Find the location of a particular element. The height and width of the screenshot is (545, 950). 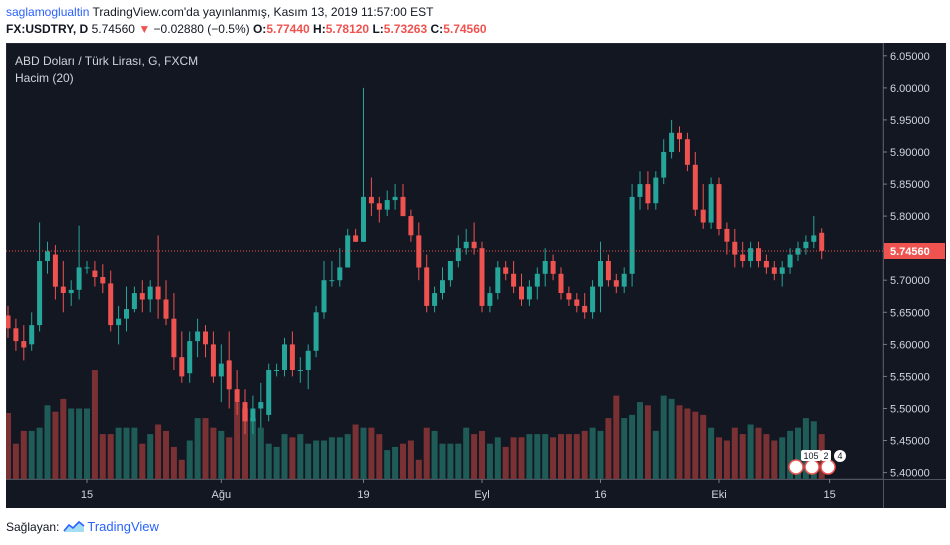

volume-indicator-label: Hacim (20) is located at coordinates (44, 78).